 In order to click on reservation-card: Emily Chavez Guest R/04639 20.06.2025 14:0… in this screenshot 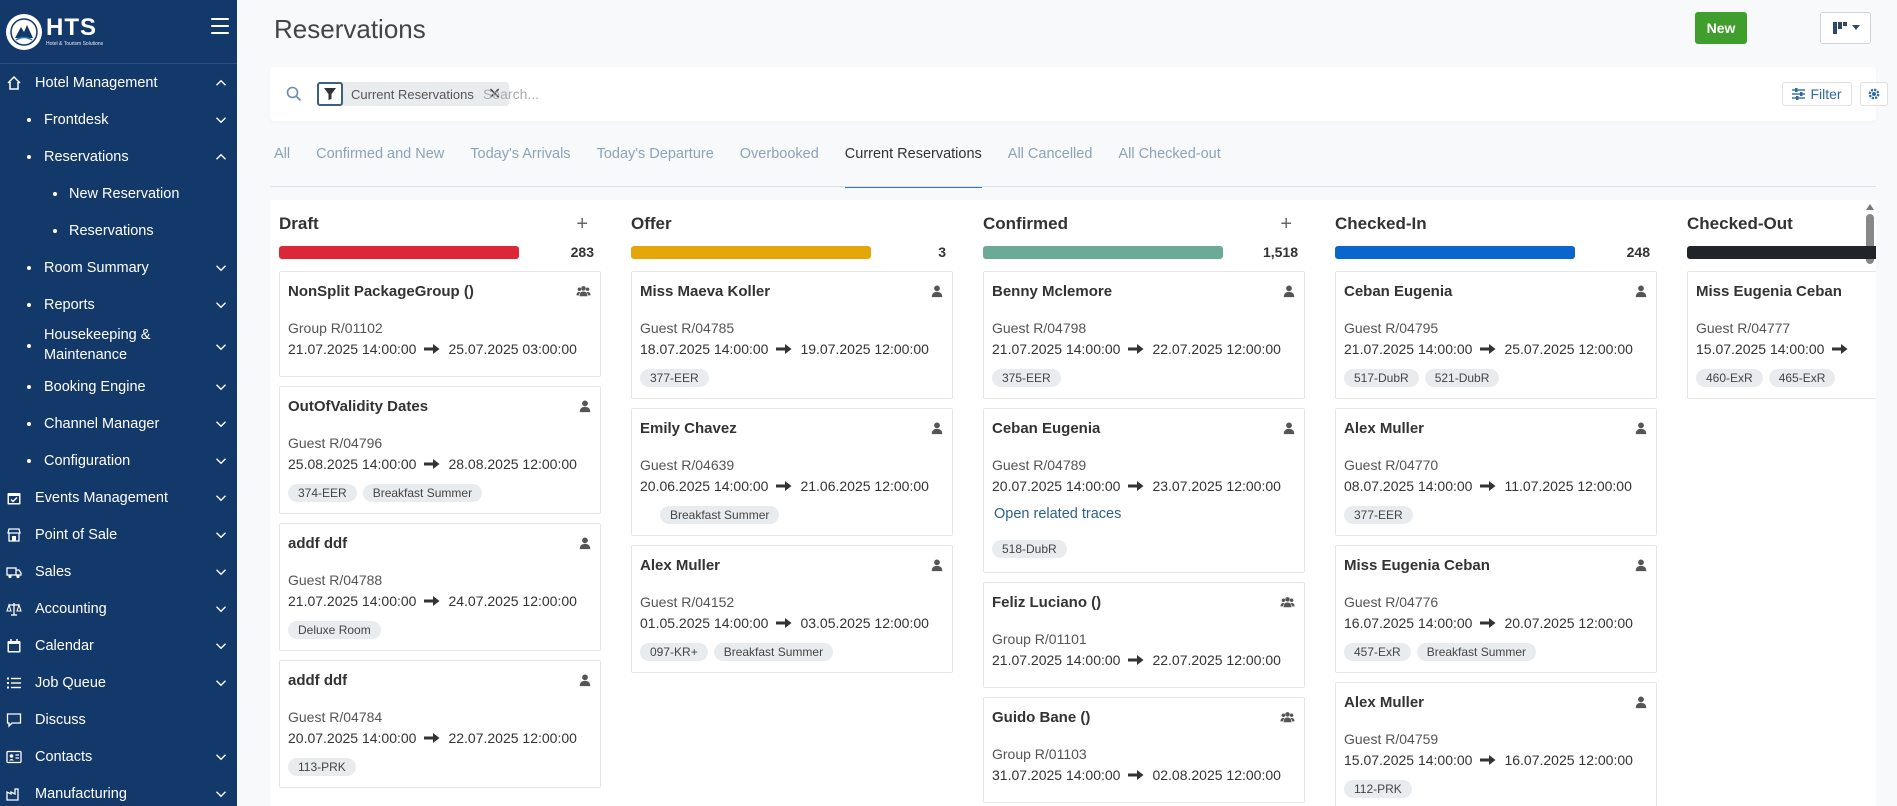, I will do `click(792, 472)`.